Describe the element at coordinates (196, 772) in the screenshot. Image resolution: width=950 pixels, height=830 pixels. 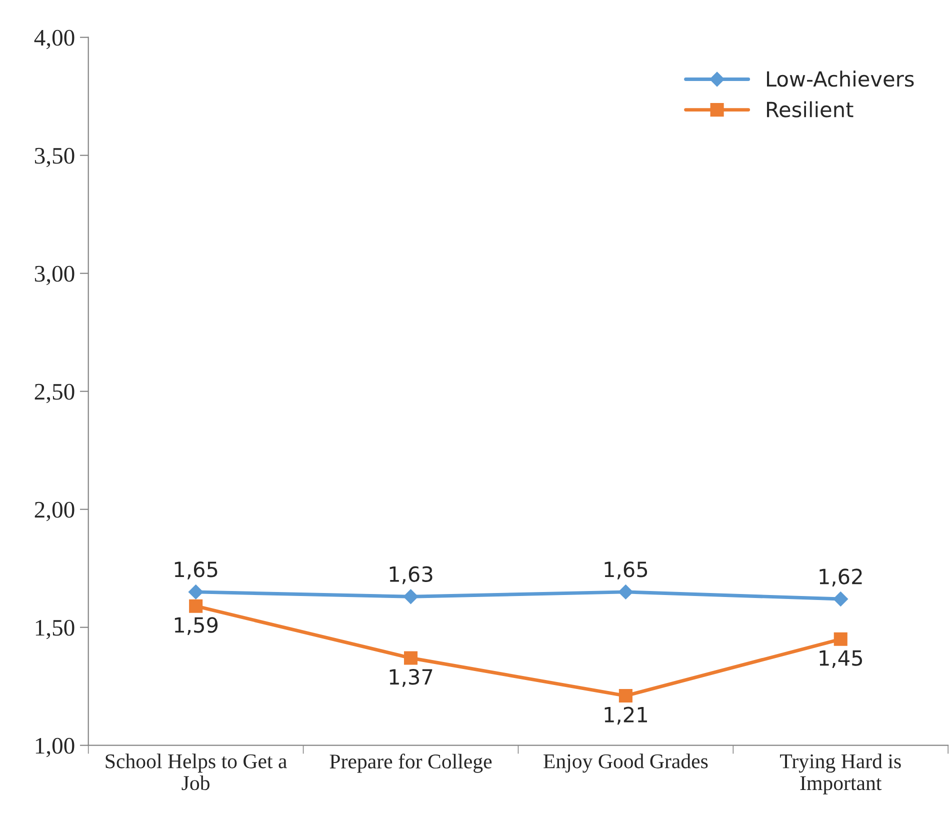
I see `x-tick-label: School Helps to Get a Job` at that location.